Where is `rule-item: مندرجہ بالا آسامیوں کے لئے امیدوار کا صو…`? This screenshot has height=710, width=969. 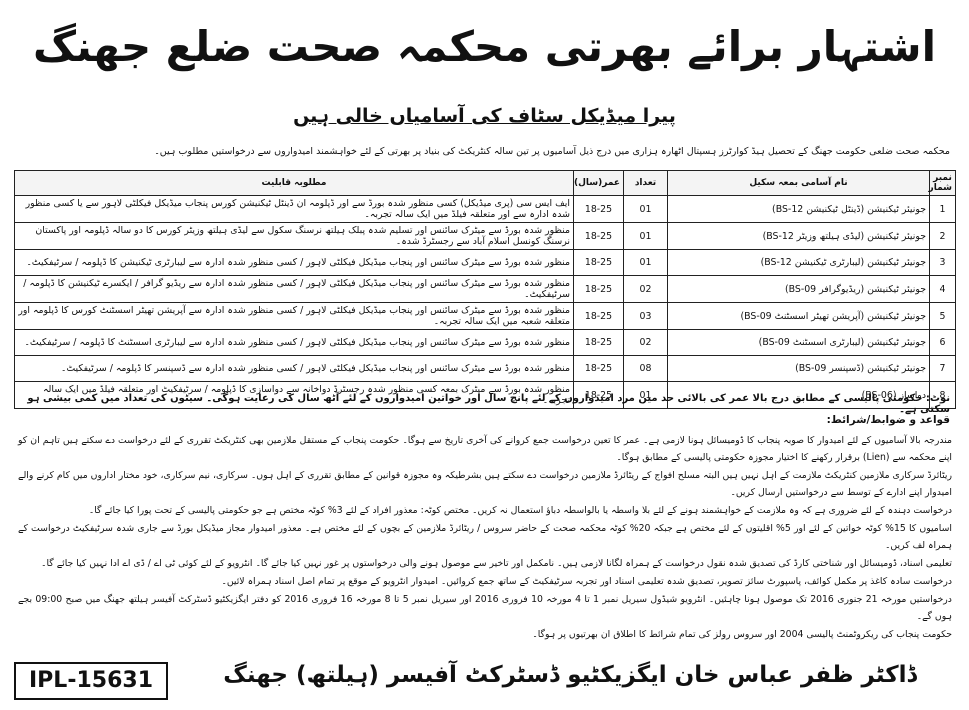 rule-item: مندرجہ بالا آسامیوں کے لئے امیدوار کا صو… is located at coordinates (485, 449).